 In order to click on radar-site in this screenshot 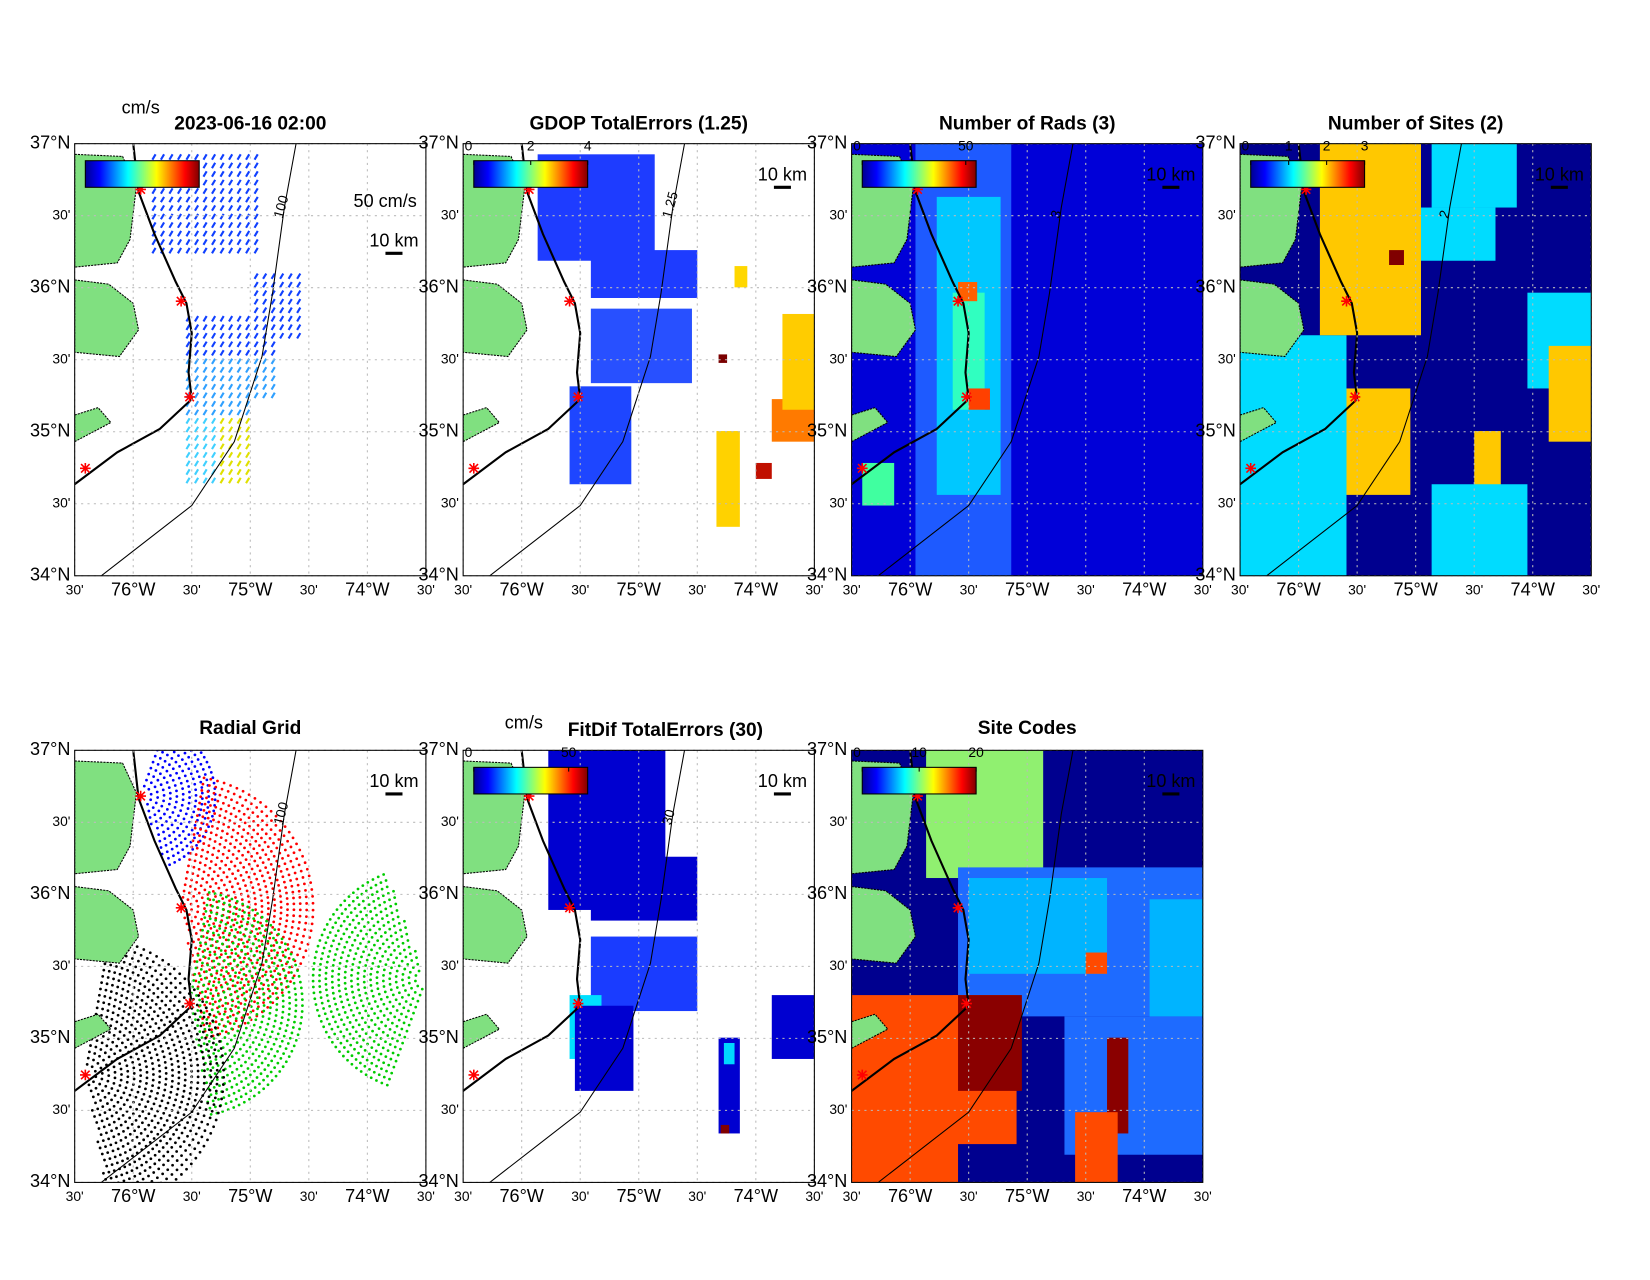, I will do `click(189, 1003)`.